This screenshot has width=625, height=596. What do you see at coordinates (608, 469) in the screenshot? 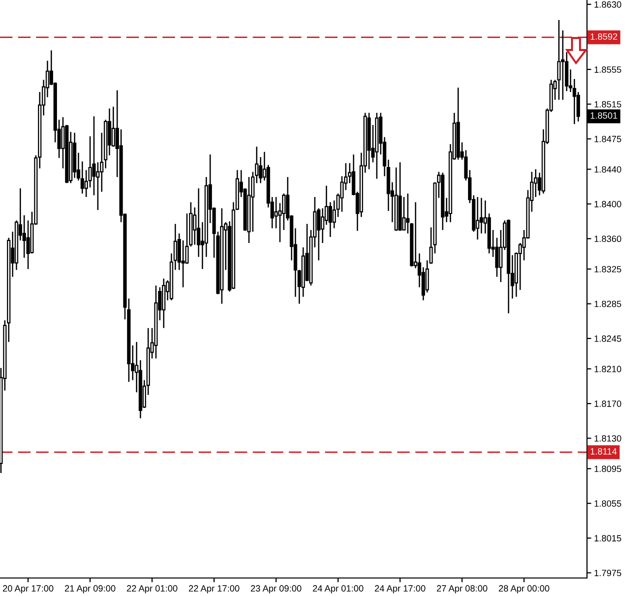
I see `y-tick-label: 1.8095` at bounding box center [608, 469].